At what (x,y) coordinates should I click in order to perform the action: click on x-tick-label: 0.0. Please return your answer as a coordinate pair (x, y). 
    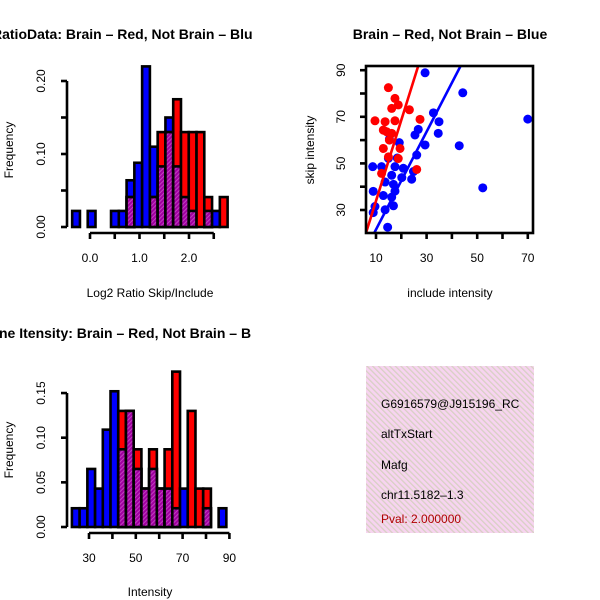
    Looking at the image, I should click on (90, 258).